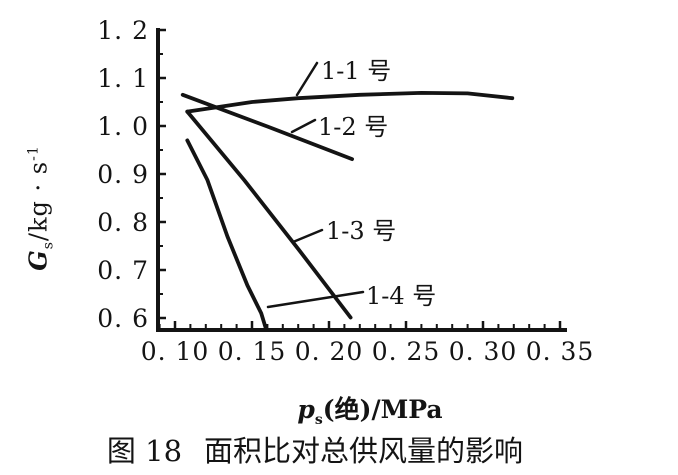  Describe the element at coordinates (329, 351) in the screenshot. I see `x-tick-label: 0. 20` at that location.